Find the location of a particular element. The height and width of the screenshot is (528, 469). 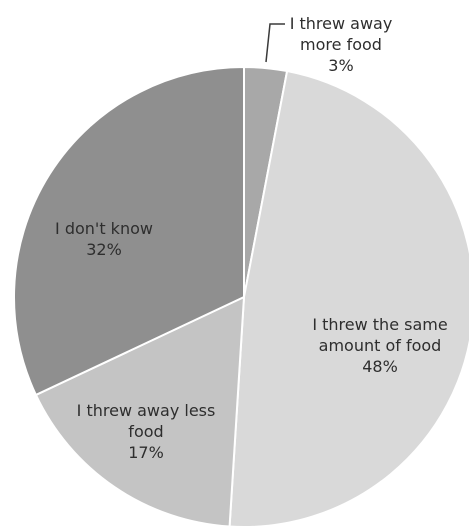

slice-label-line: I threw away is located at coordinates (341, 23).